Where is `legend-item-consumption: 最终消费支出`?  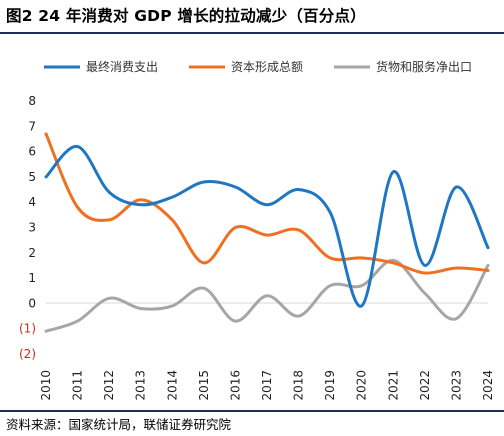 legend-item-consumption: 最终消费支出 is located at coordinates (101, 66).